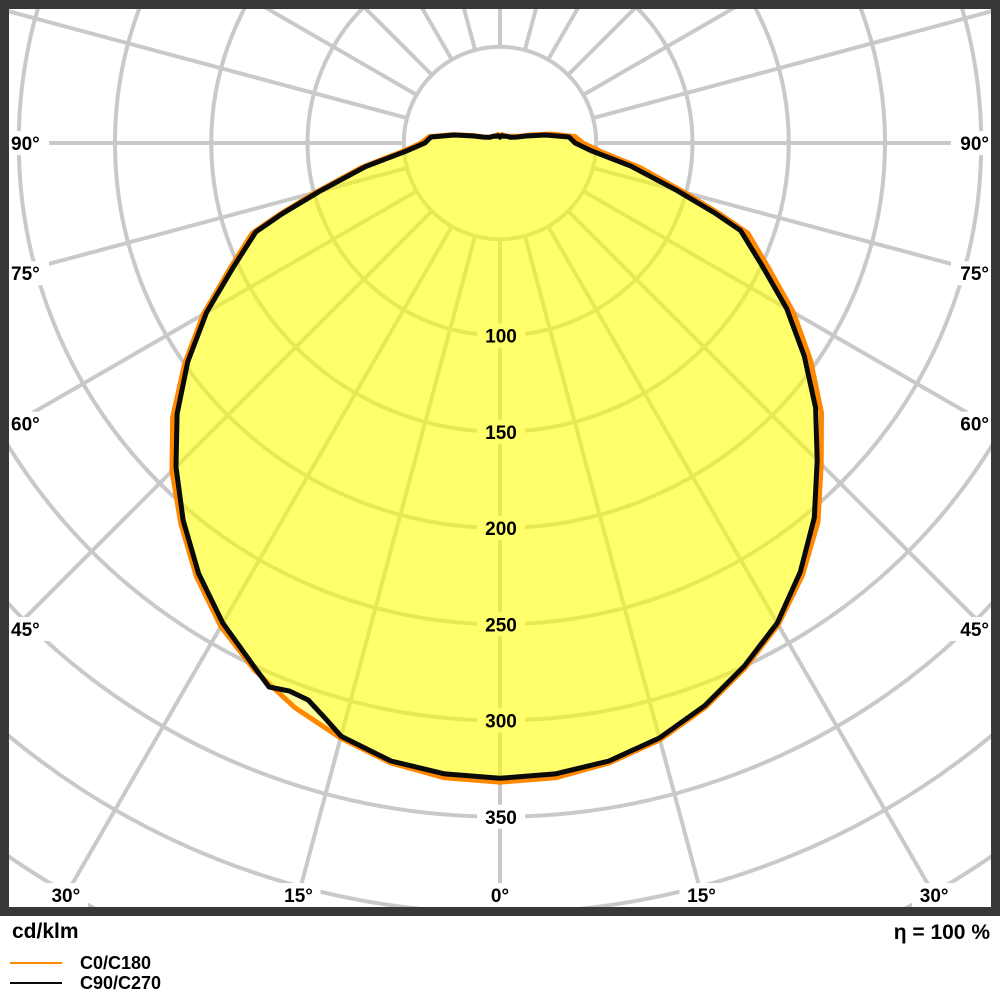 Image resolution: width=1000 pixels, height=1000 pixels. I want to click on legend-label-c90-c270: C90/C270, so click(121, 983).